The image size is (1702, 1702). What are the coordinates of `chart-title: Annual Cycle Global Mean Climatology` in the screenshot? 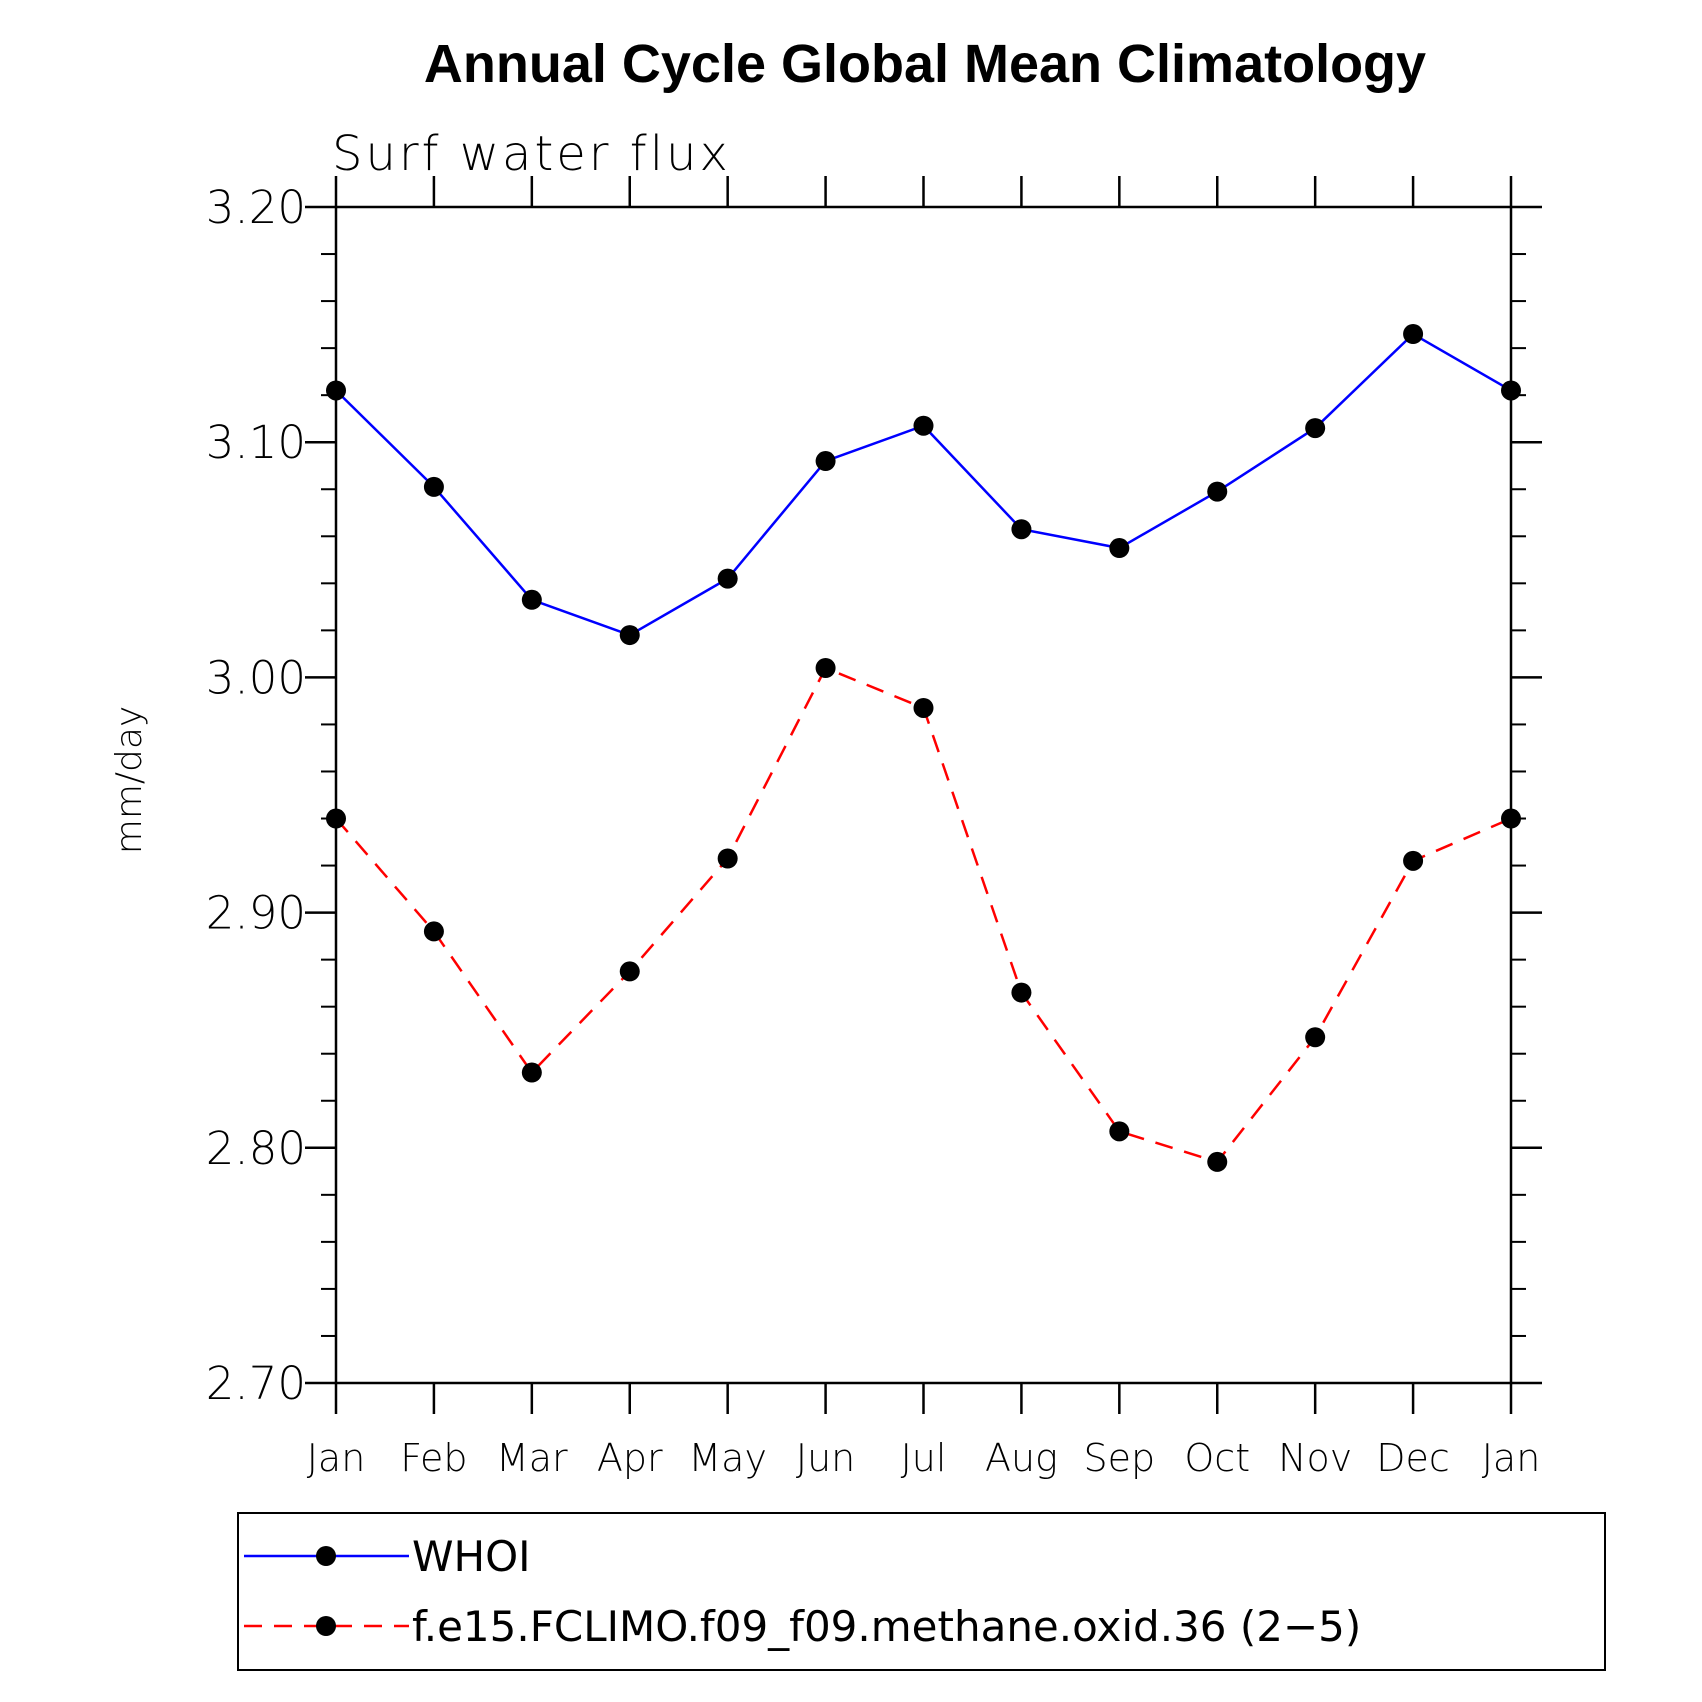 It's located at (925, 64).